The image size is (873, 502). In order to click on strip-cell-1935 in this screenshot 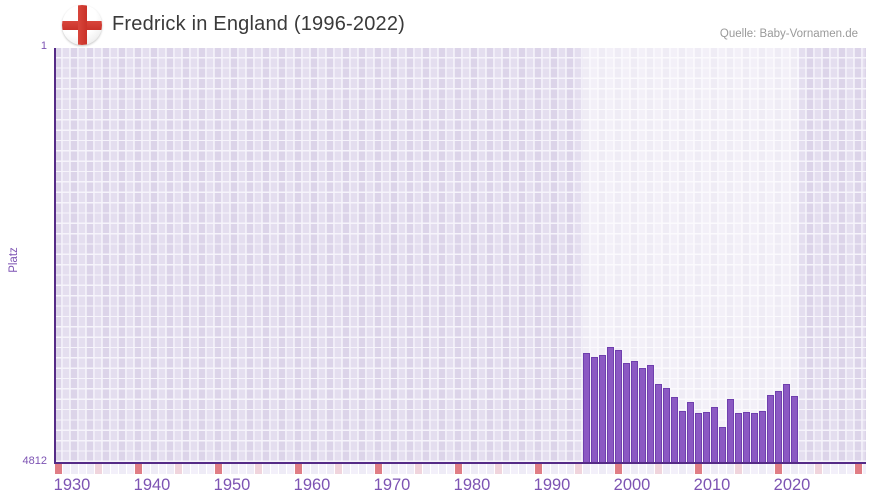, I will do `click(98, 469)`.